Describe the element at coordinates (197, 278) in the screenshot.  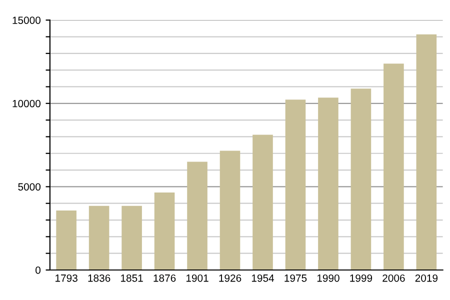
I see `x-tick-label: 1901` at that location.